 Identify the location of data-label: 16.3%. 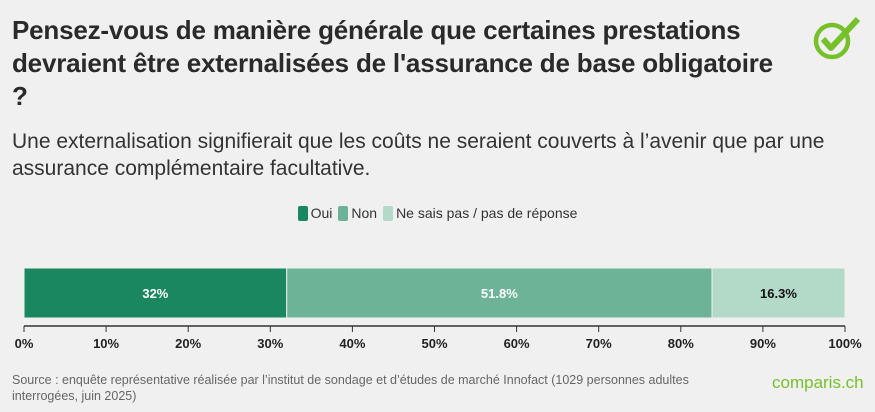
(778, 293).